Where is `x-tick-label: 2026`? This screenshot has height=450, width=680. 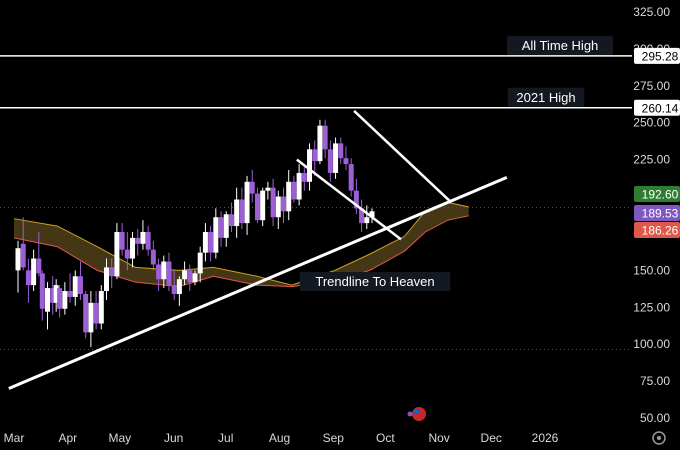
x-tick-label: 2026 is located at coordinates (545, 438).